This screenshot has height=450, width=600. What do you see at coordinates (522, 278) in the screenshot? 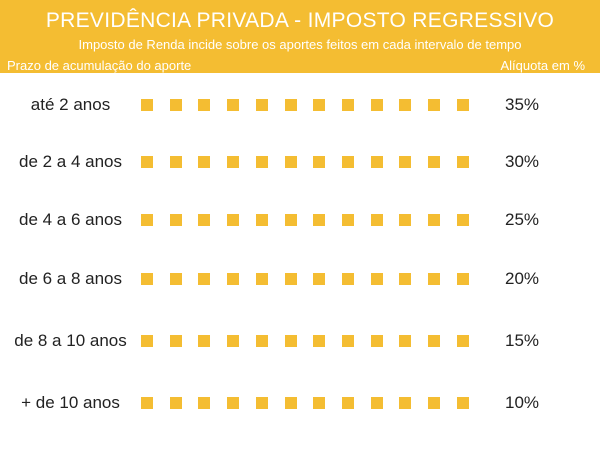
I see `row-rate-value: 20%` at bounding box center [522, 278].